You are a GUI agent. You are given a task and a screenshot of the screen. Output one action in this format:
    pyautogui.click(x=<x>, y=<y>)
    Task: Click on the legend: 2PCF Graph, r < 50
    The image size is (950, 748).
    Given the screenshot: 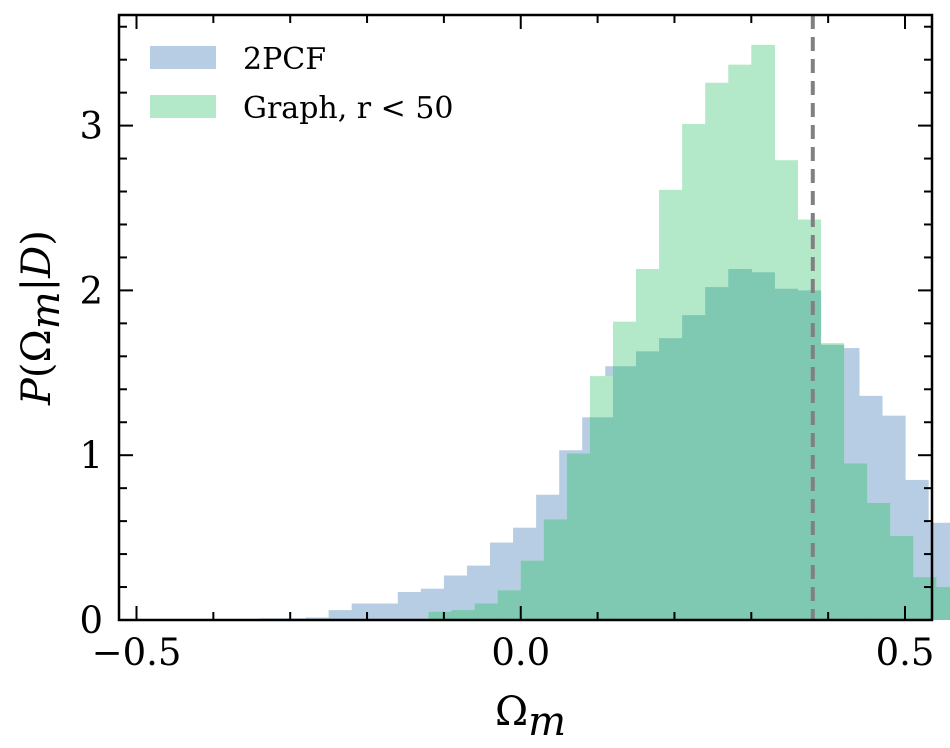 What is the action you would take?
    pyautogui.click(x=302, y=84)
    